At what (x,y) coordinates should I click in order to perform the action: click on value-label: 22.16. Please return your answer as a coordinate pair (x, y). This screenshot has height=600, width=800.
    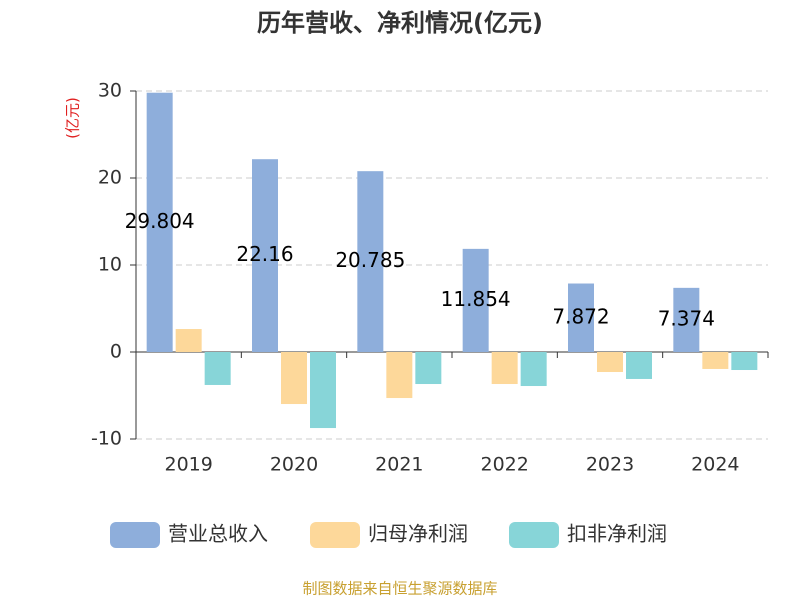
    Looking at the image, I should click on (264, 254).